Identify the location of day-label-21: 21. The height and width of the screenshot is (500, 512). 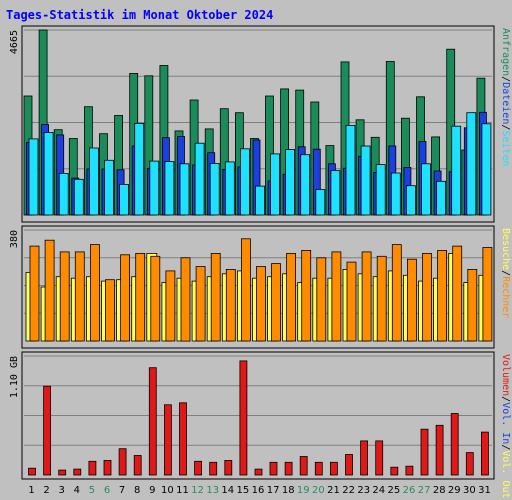
(333, 490).